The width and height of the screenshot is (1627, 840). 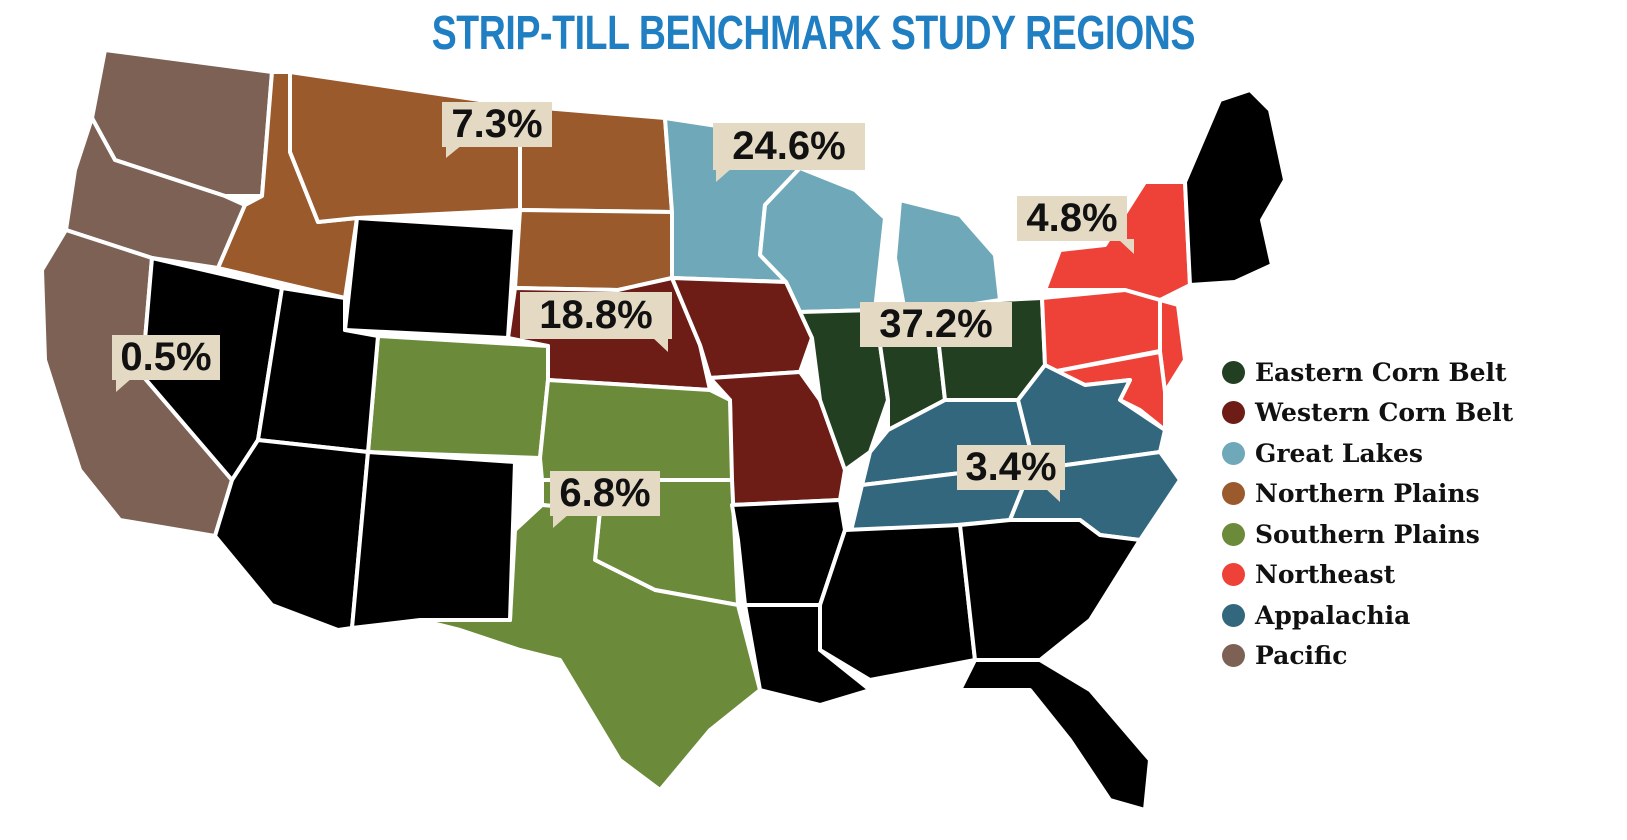 What do you see at coordinates (496, 124) in the screenshot?
I see `percent-label: 7.3%` at bounding box center [496, 124].